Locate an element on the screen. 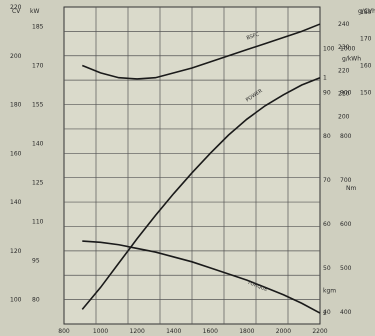 The image size is (375, 336). series-end-marker: 2 is located at coordinates (325, 313).